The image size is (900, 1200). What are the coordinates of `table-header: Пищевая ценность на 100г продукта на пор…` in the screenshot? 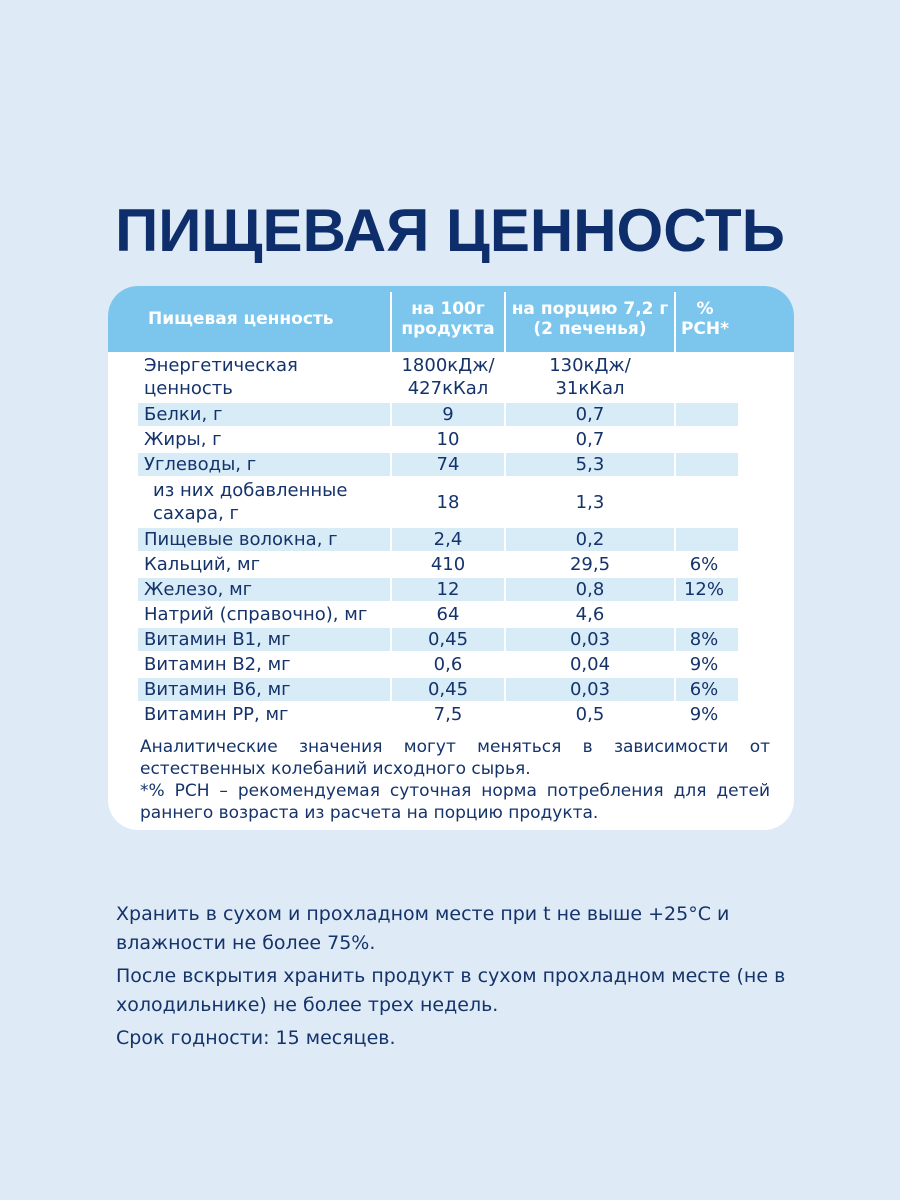 It's located at (451, 319).